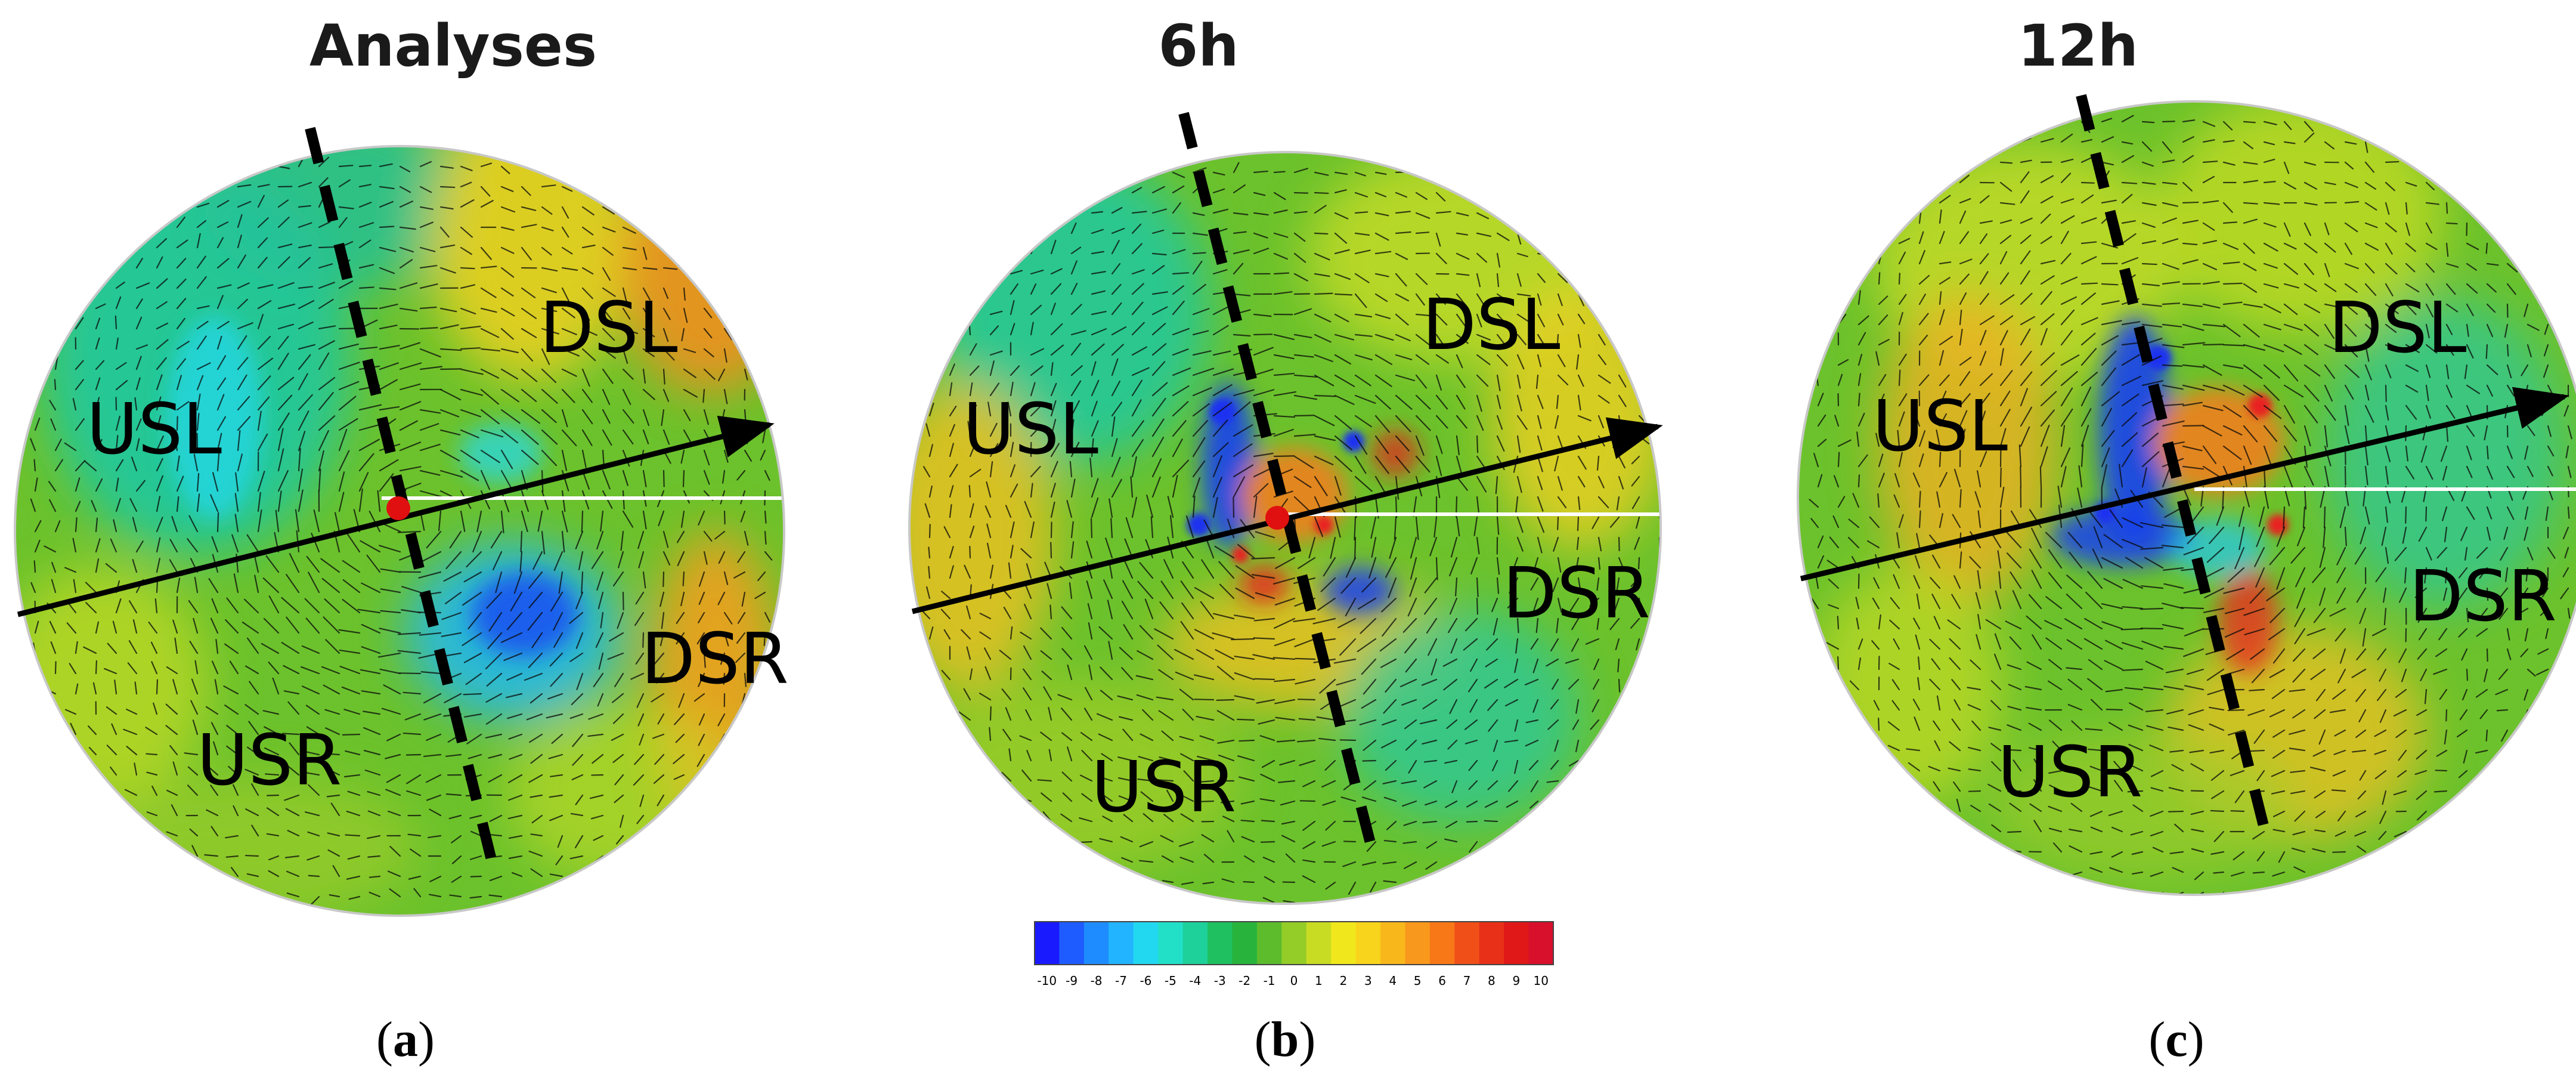 This screenshot has height=1072, width=2576. Describe the element at coordinates (1491, 325) in the screenshot. I see `label-dsl-b: DSL` at that location.